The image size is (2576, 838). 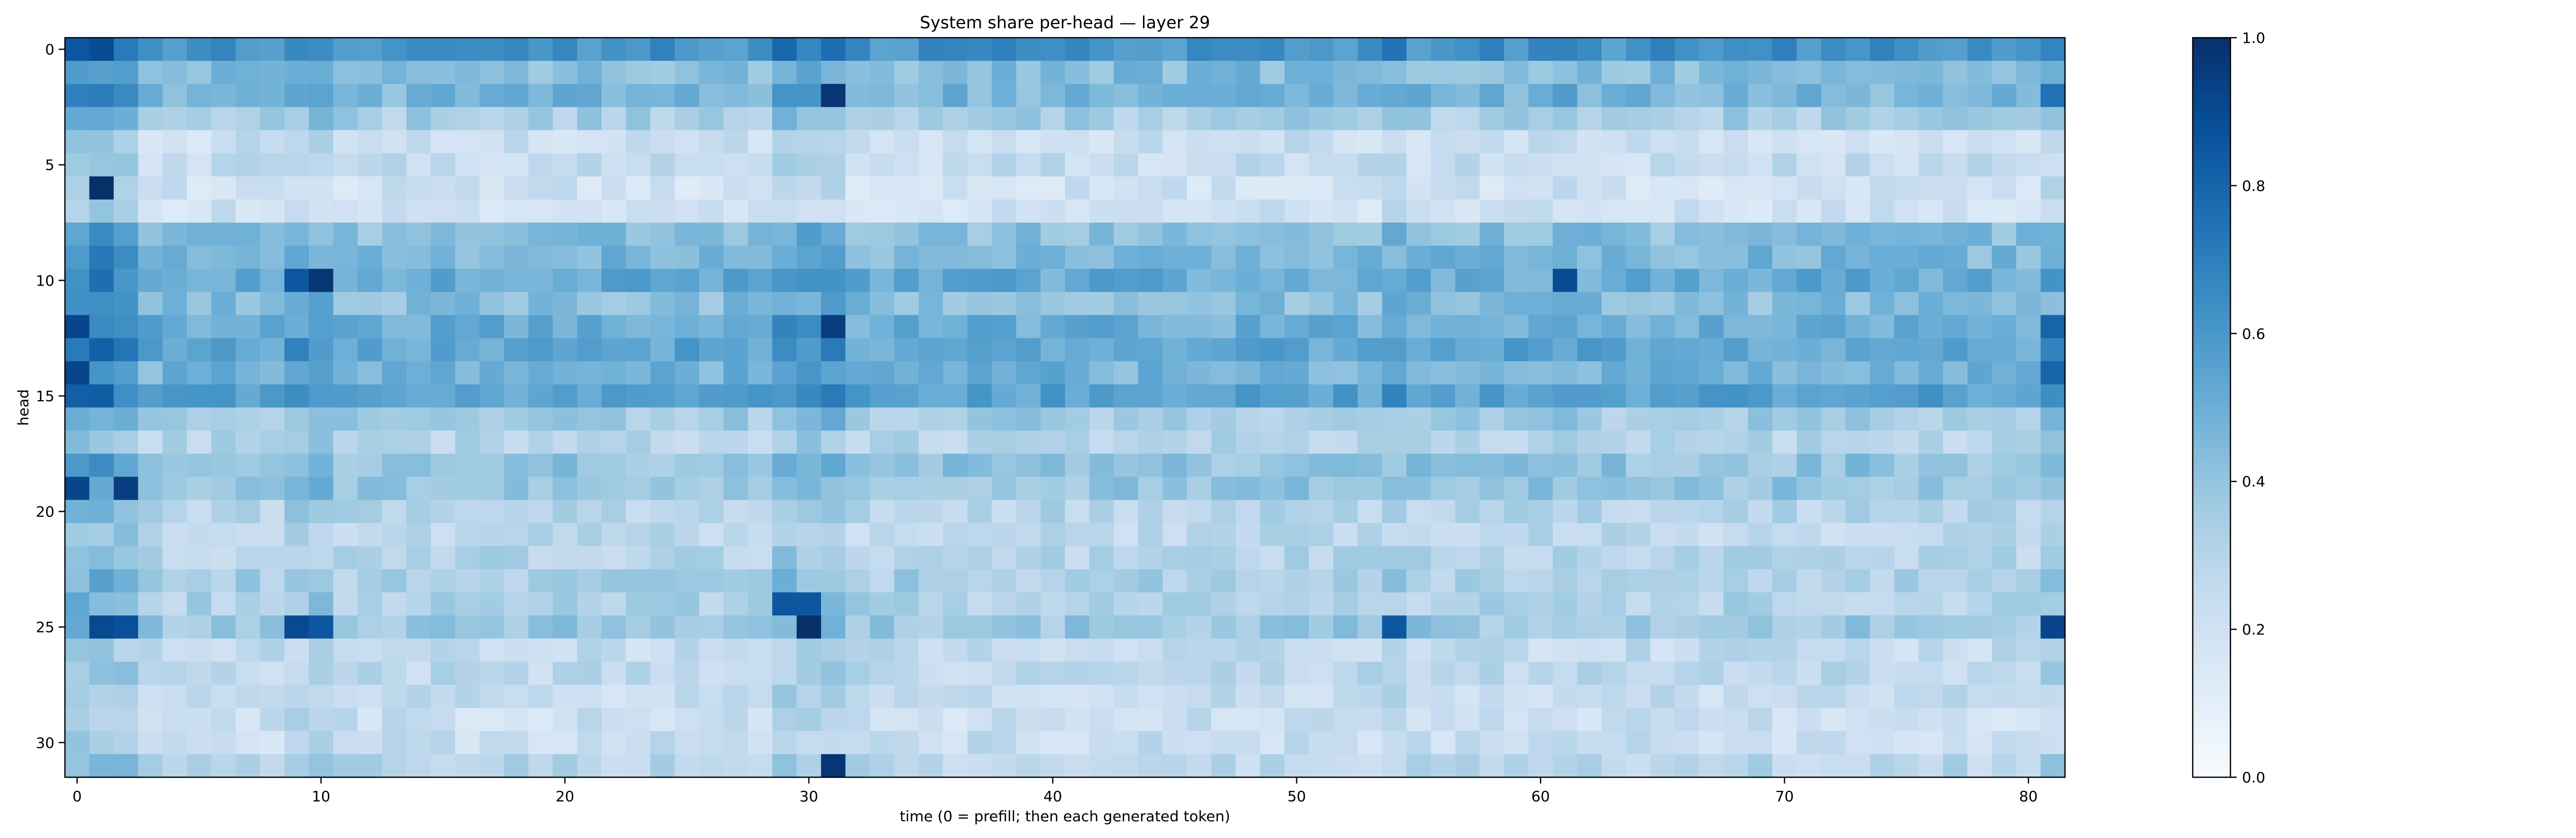 I want to click on colorbar-tick-label: 0.6, so click(x=2254, y=334).